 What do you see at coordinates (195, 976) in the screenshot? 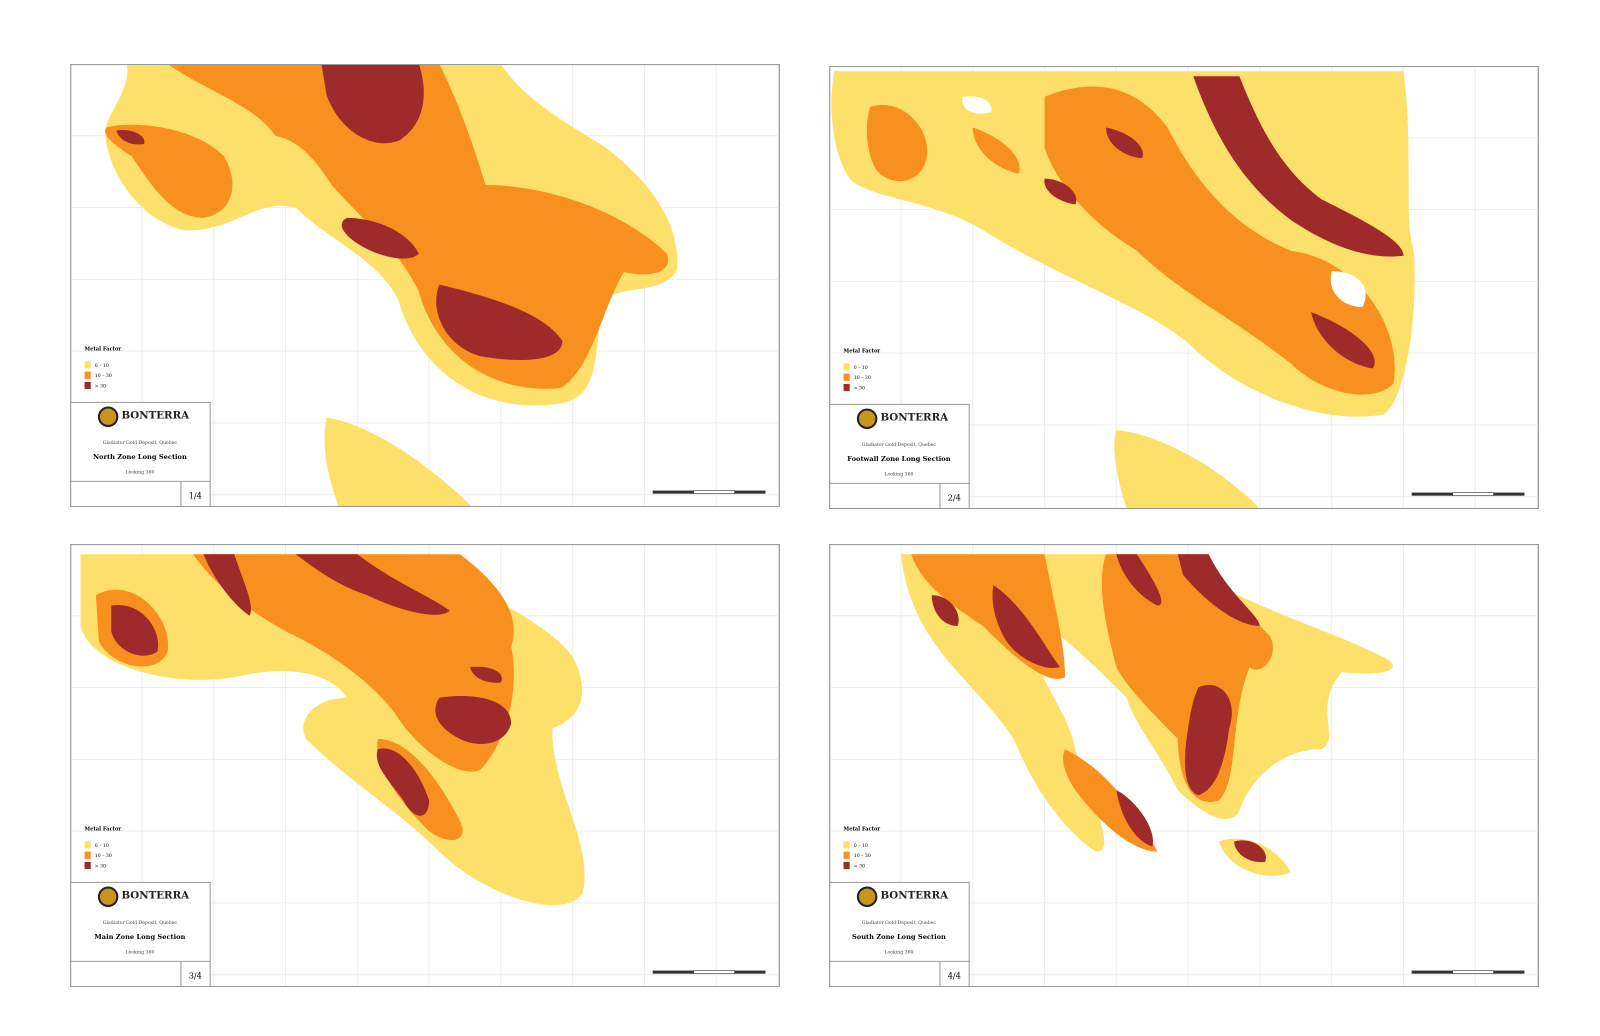
I see `page-number: 3/4` at bounding box center [195, 976].